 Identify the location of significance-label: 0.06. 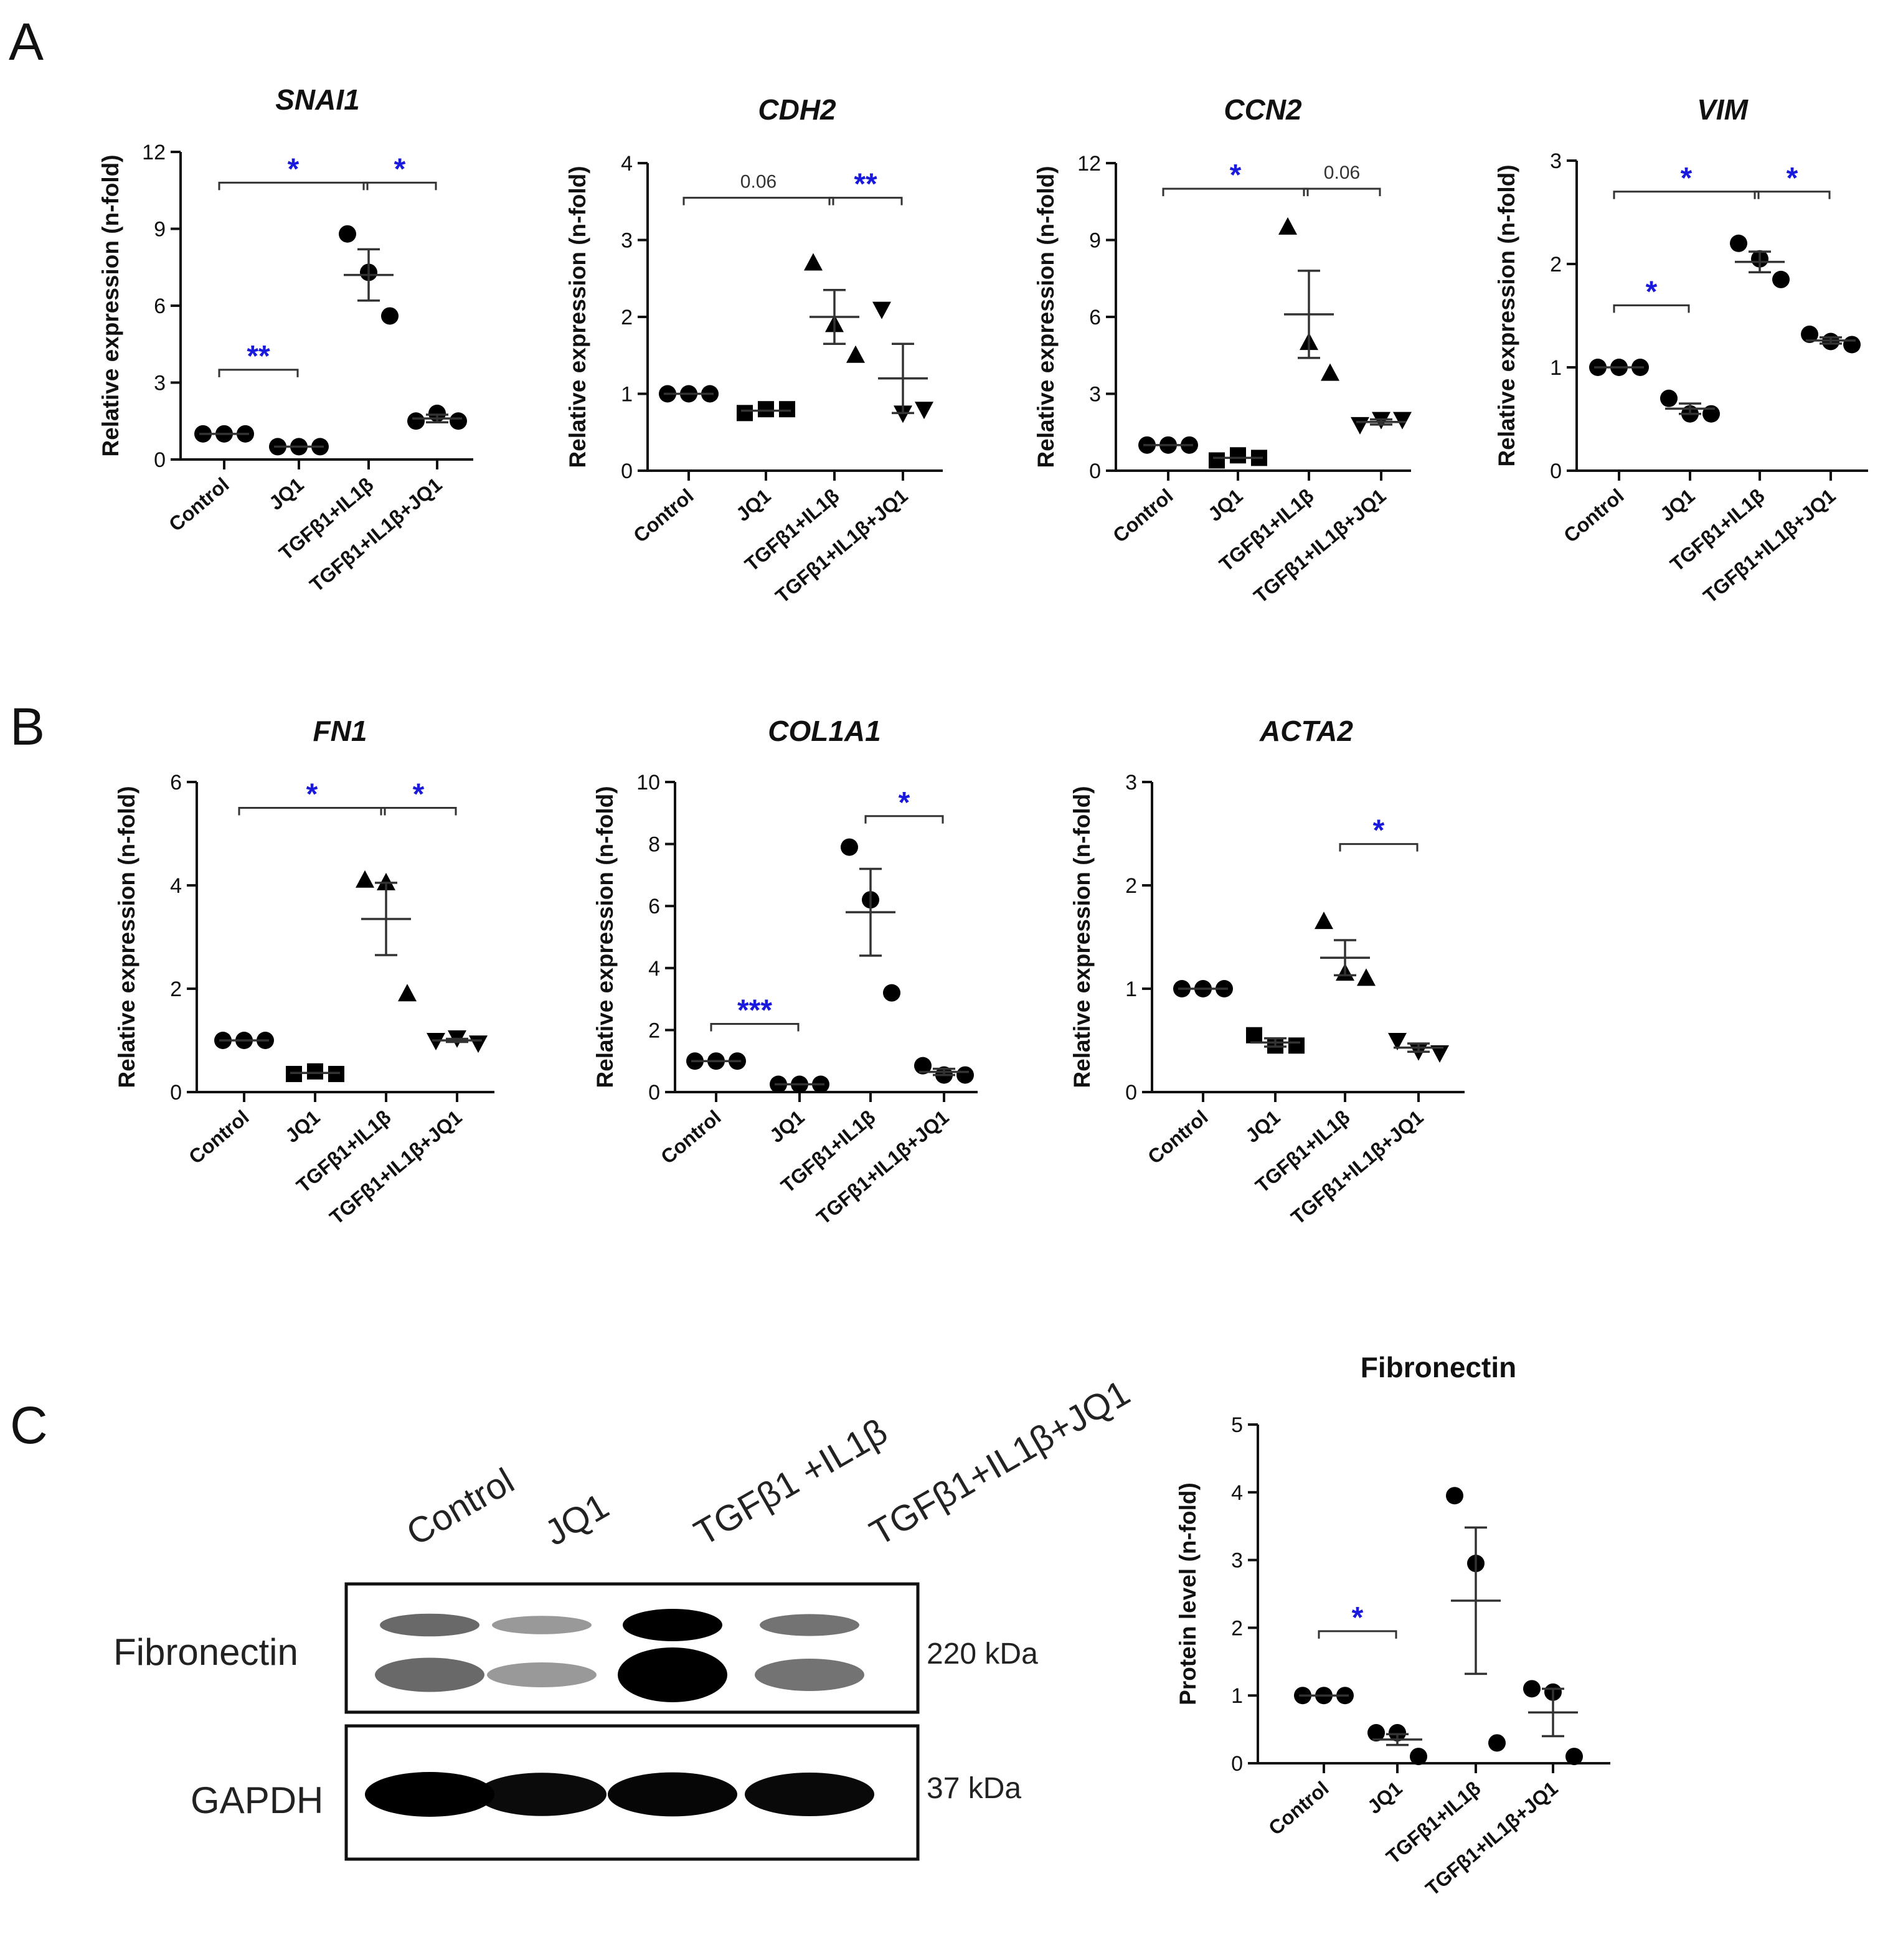
(1342, 173).